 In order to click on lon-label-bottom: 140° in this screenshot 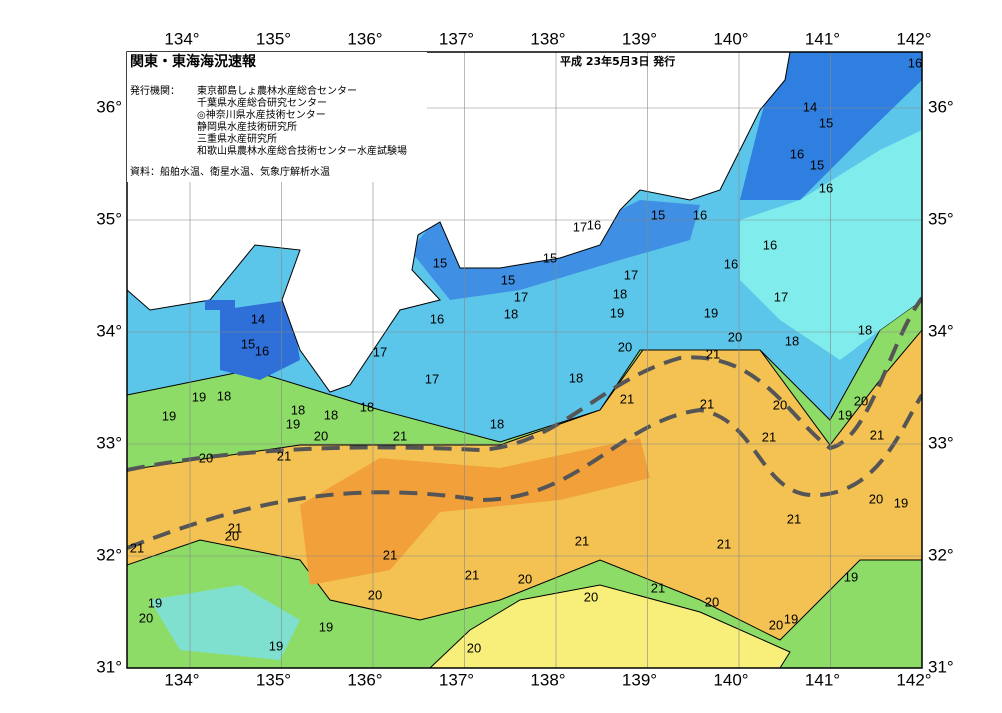, I will do `click(730, 679)`.